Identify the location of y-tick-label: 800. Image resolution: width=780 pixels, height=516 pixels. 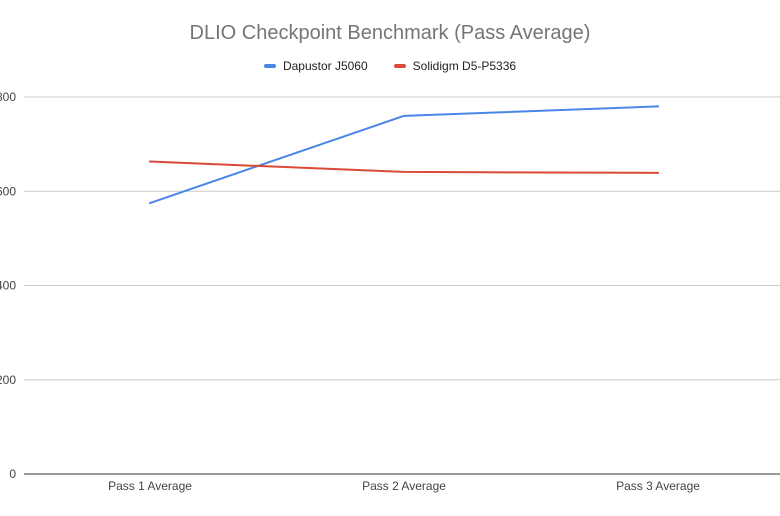
(8, 97).